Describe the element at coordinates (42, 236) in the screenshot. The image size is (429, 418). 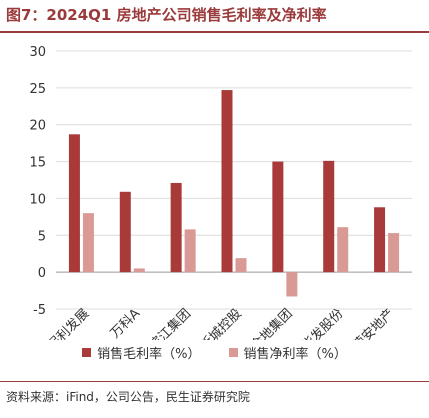
I see `y-tick-label: 5` at that location.